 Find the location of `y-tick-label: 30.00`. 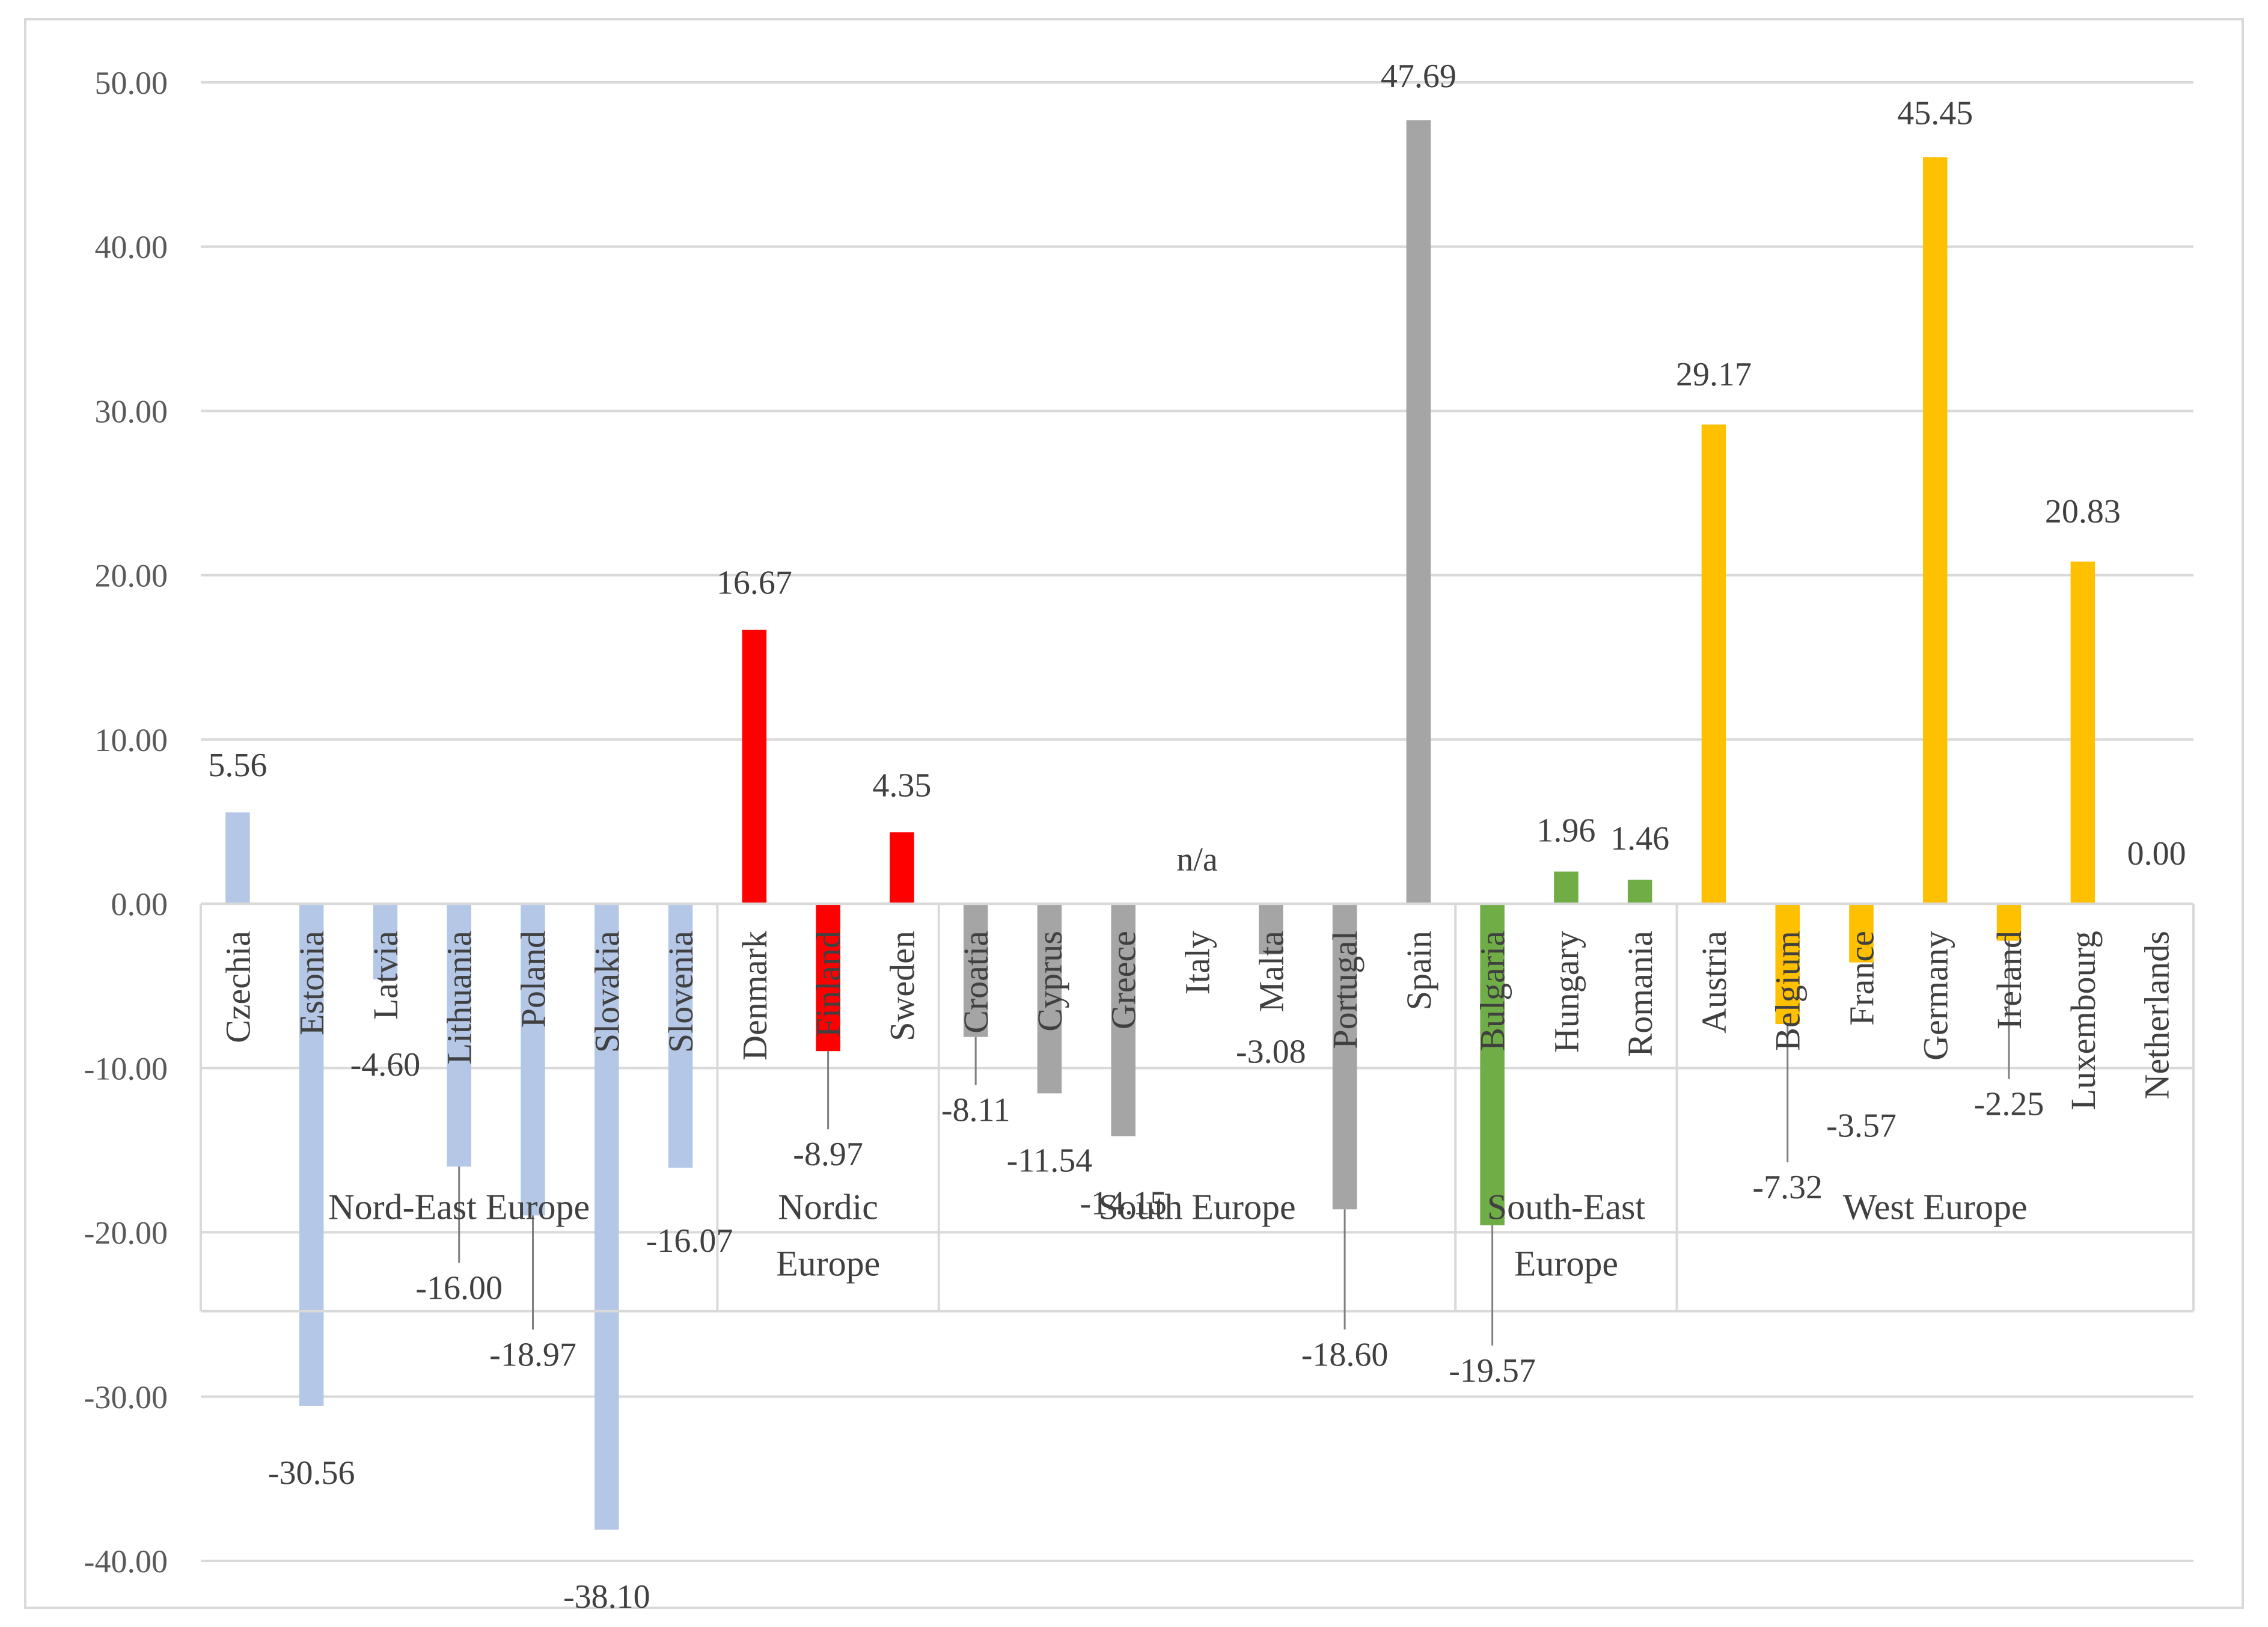

y-tick-label: 30.00 is located at coordinates (131, 411).